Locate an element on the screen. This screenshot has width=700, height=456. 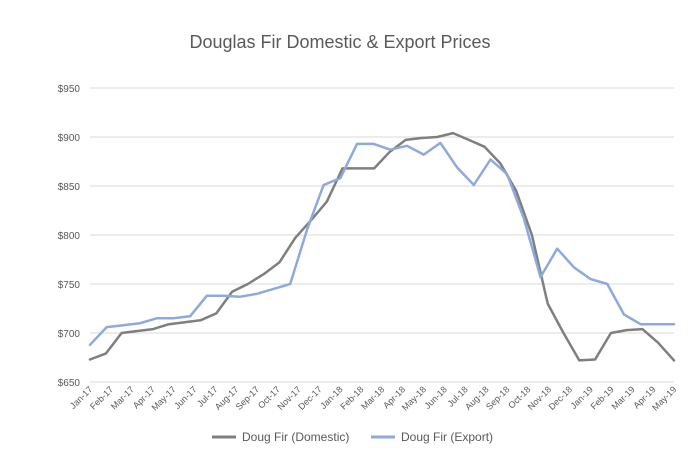
y-tick-label: $700 is located at coordinates (69, 334).